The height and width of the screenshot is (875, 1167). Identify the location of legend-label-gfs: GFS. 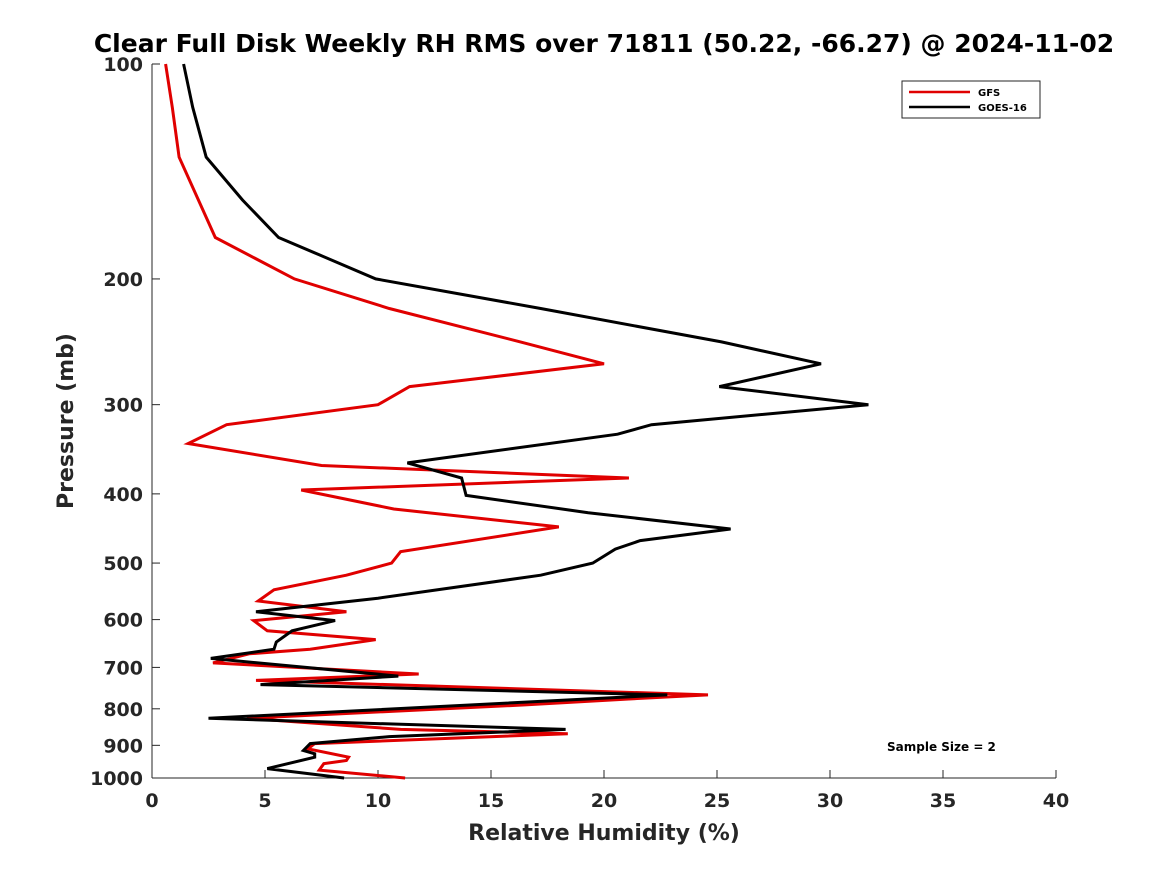
(989, 93).